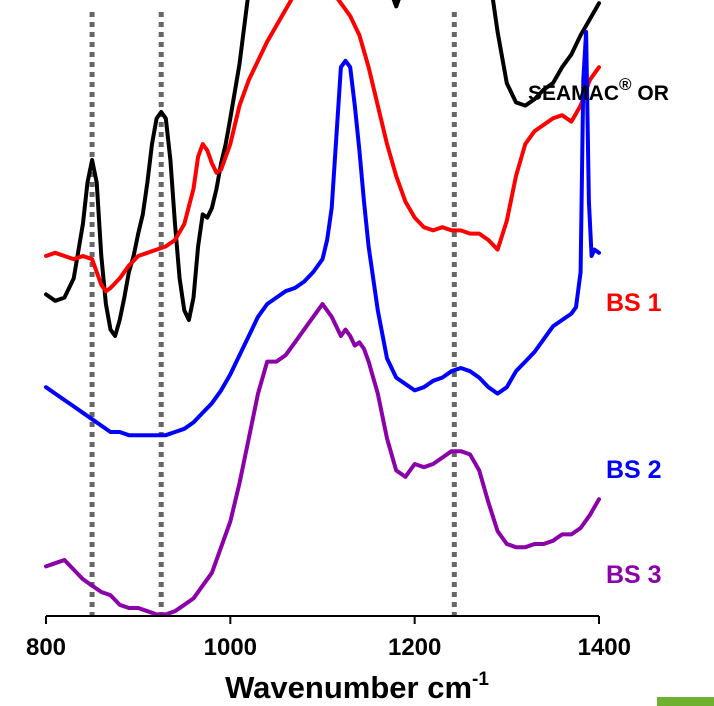 The width and height of the screenshot is (714, 706). What do you see at coordinates (46, 647) in the screenshot?
I see `x-tick-label-0: 800` at bounding box center [46, 647].